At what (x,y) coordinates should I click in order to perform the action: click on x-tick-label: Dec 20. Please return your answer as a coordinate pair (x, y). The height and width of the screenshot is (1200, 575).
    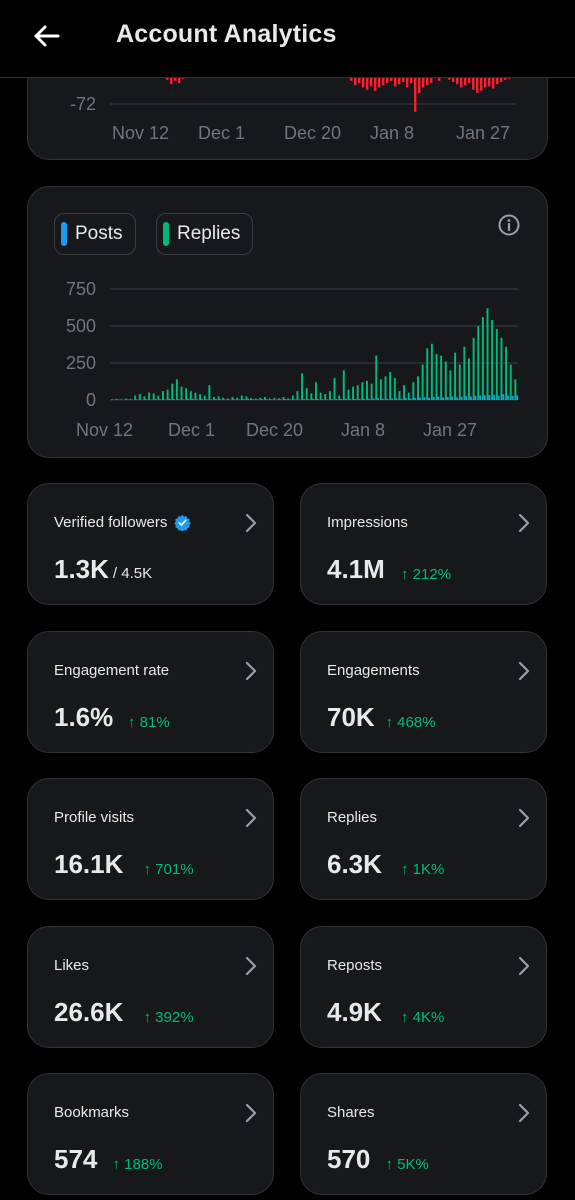
    Looking at the image, I should click on (312, 133).